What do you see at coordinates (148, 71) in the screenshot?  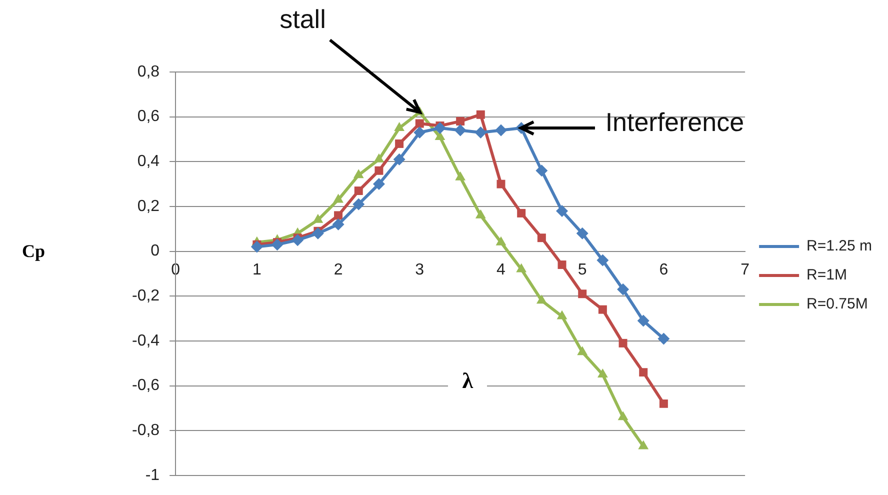 I see `y-tick-label: 0,8` at bounding box center [148, 71].